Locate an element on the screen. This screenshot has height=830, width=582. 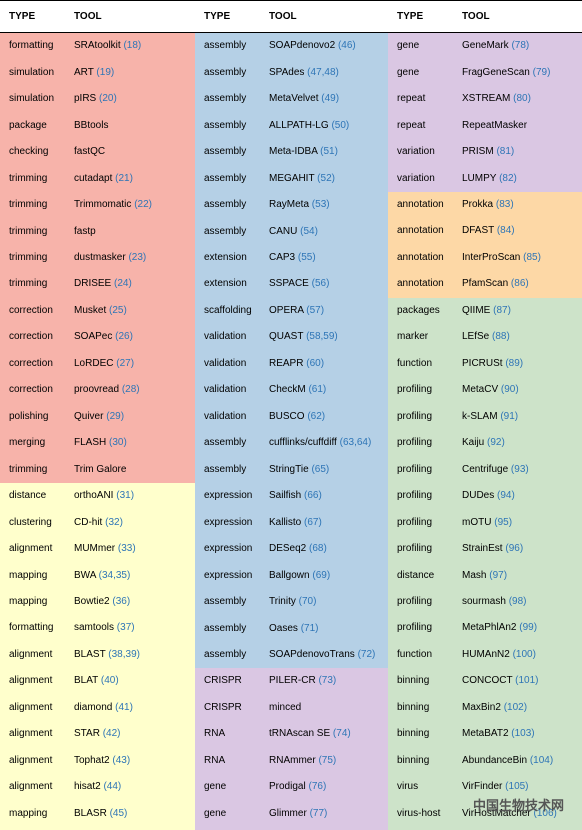
header-type: TYPE is located at coordinates (217, 16).